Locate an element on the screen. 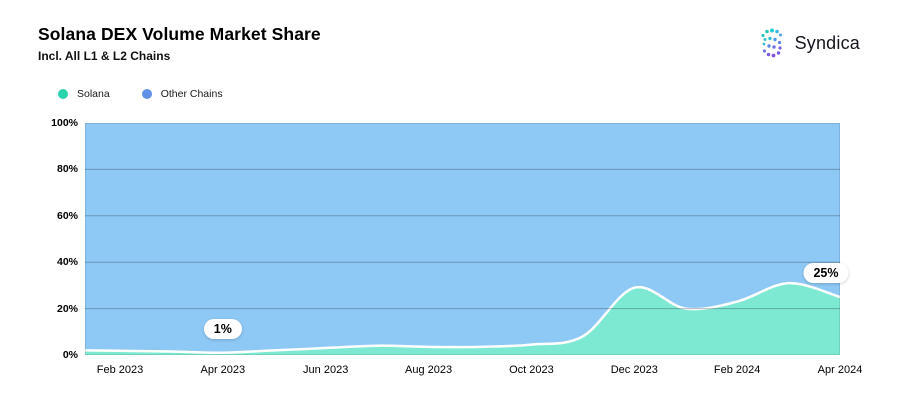 The width and height of the screenshot is (900, 407). legend-item-other-chains: Other Chains is located at coordinates (182, 94).